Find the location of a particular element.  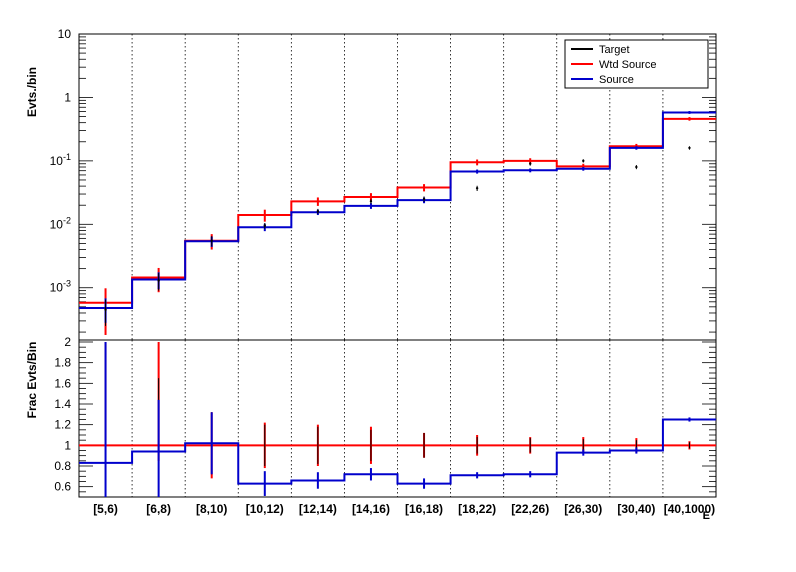

x-tick-label: [14,16) is located at coordinates (371, 509).